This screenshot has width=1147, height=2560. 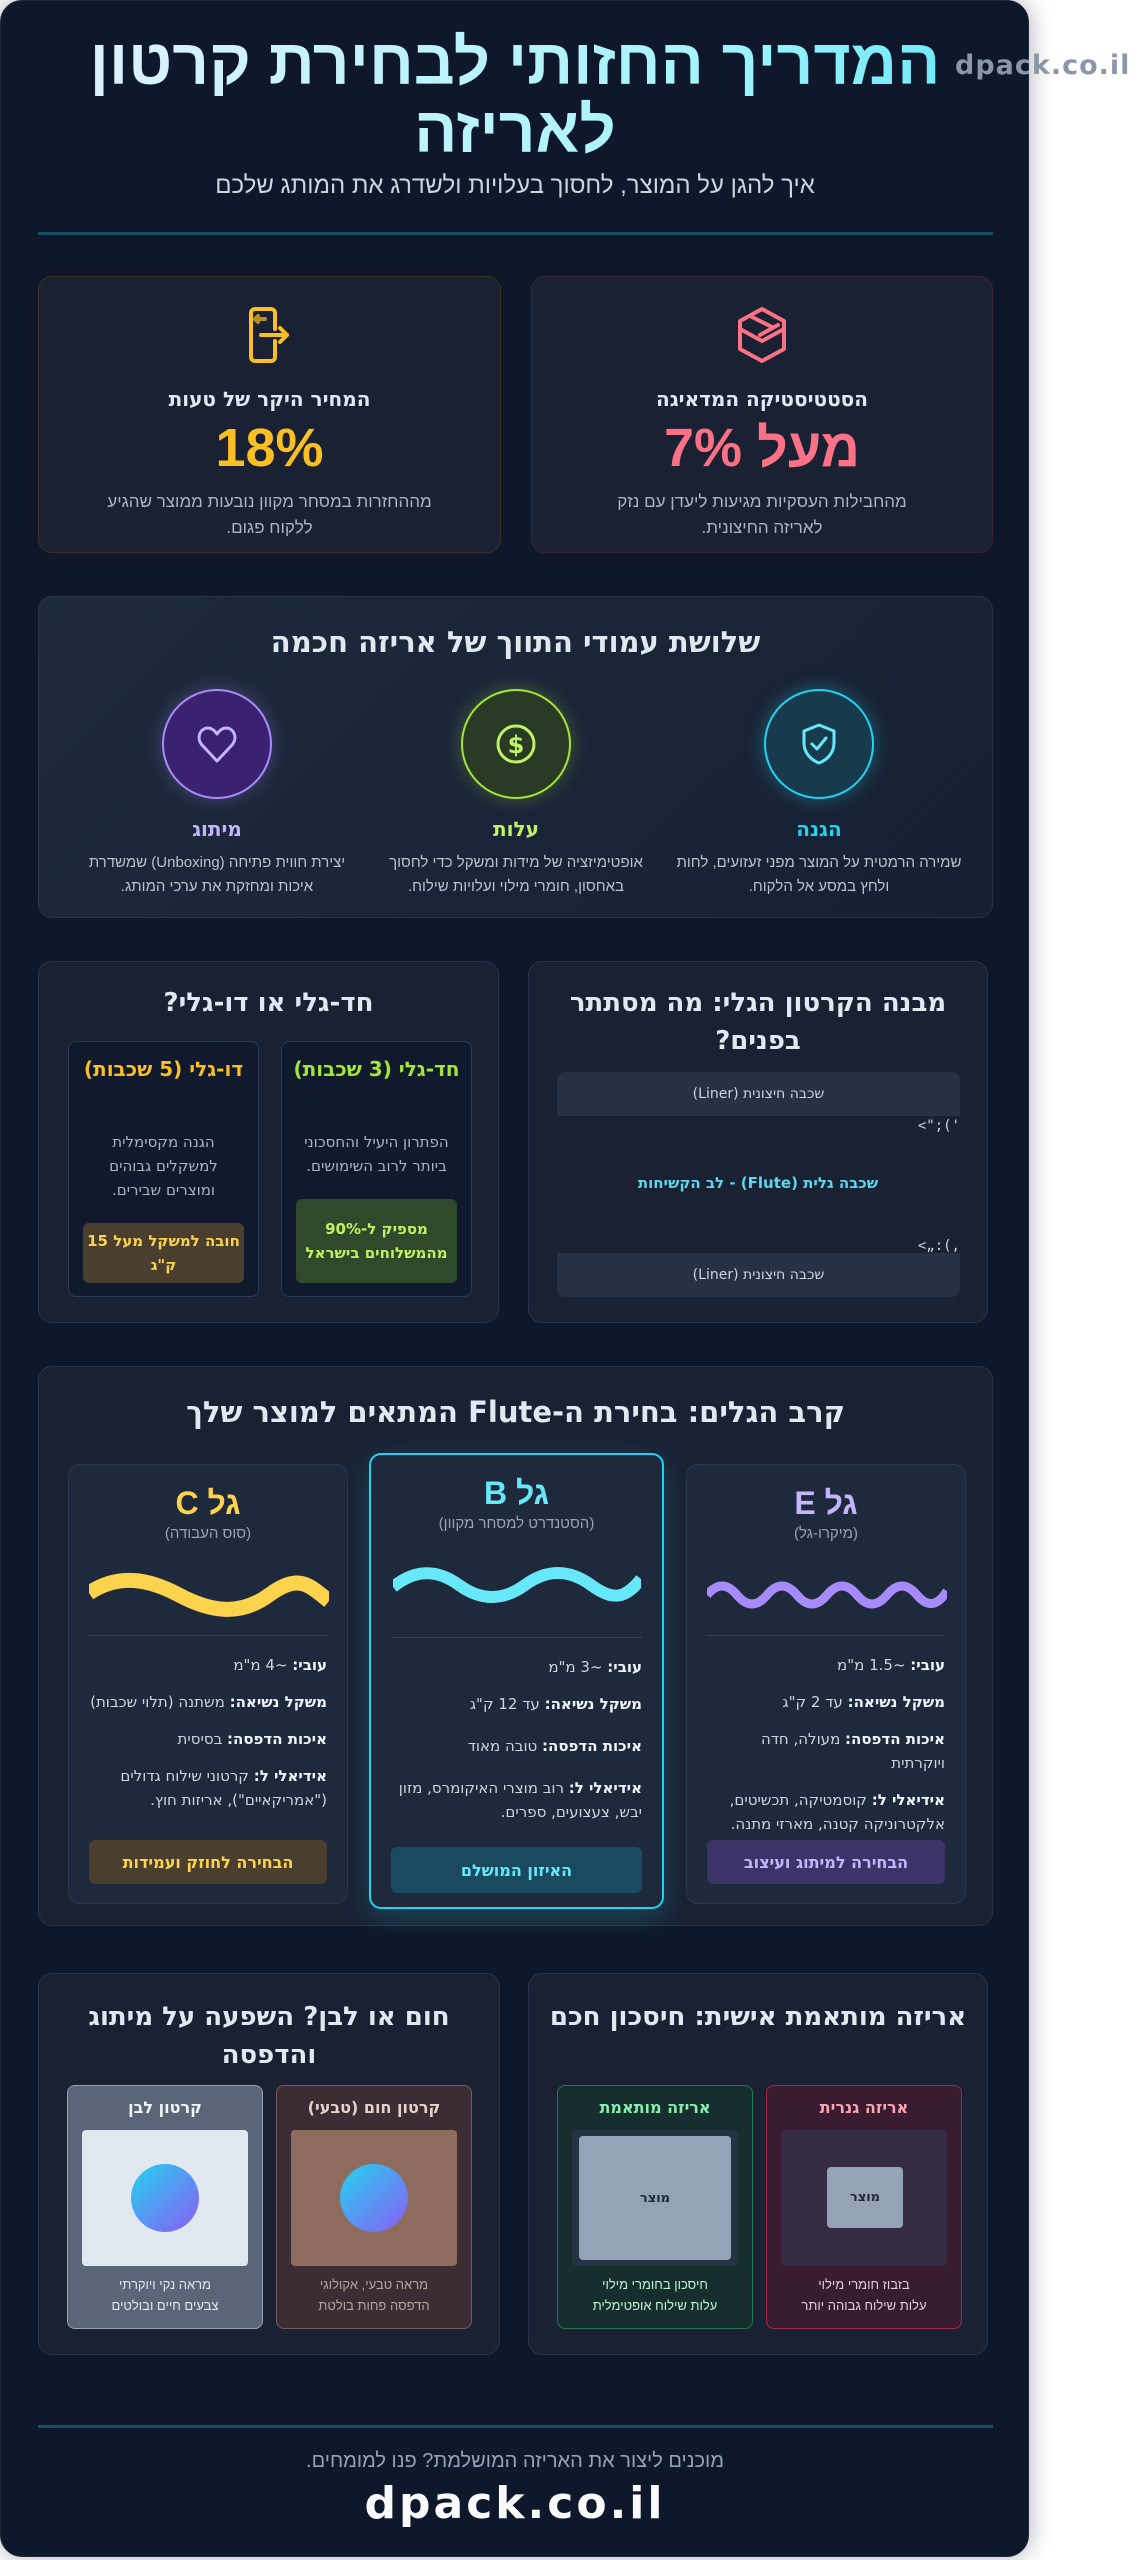 I want to click on flute-subtitle: (הסטנדרט למסחר מקוון), so click(x=516, y=1523).